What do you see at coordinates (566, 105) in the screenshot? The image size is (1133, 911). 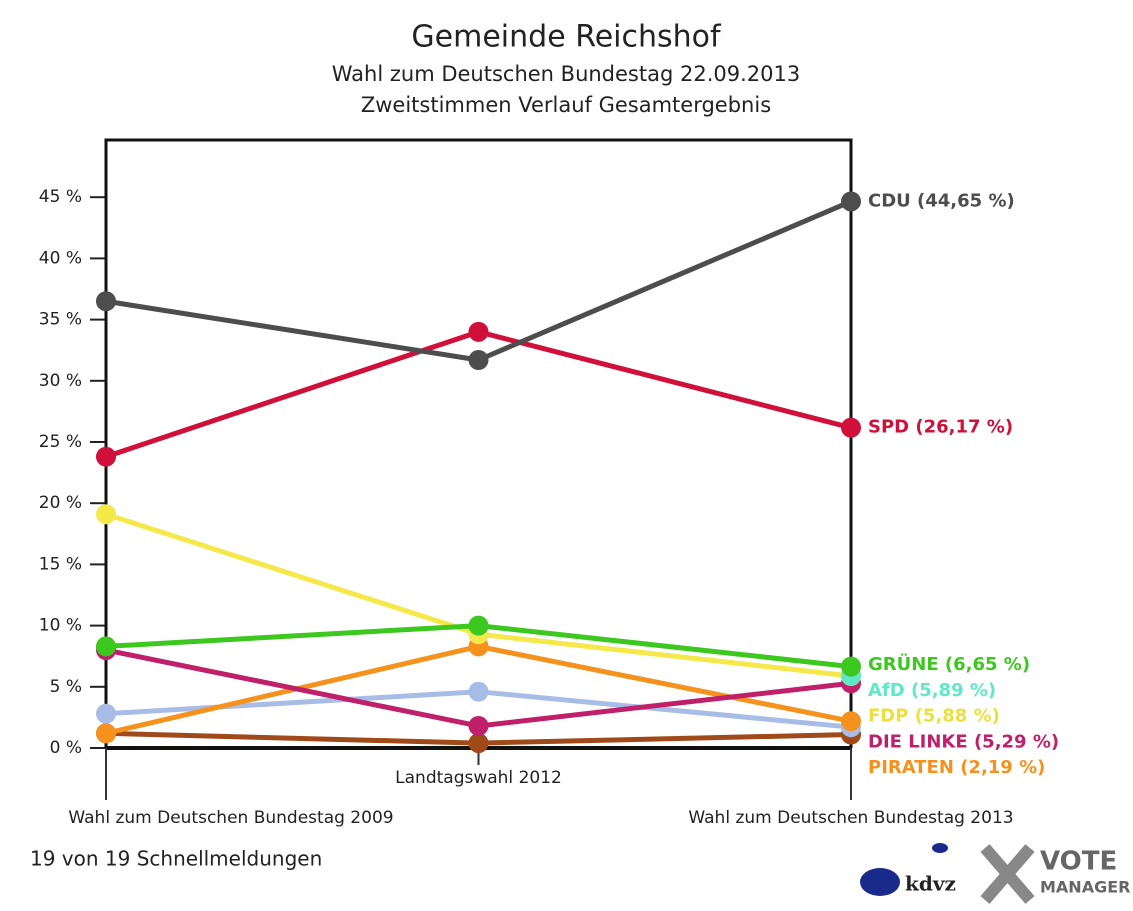 I see `chart-subtitle: Zweitstimmen Verlauf Gesamtergebnis` at bounding box center [566, 105].